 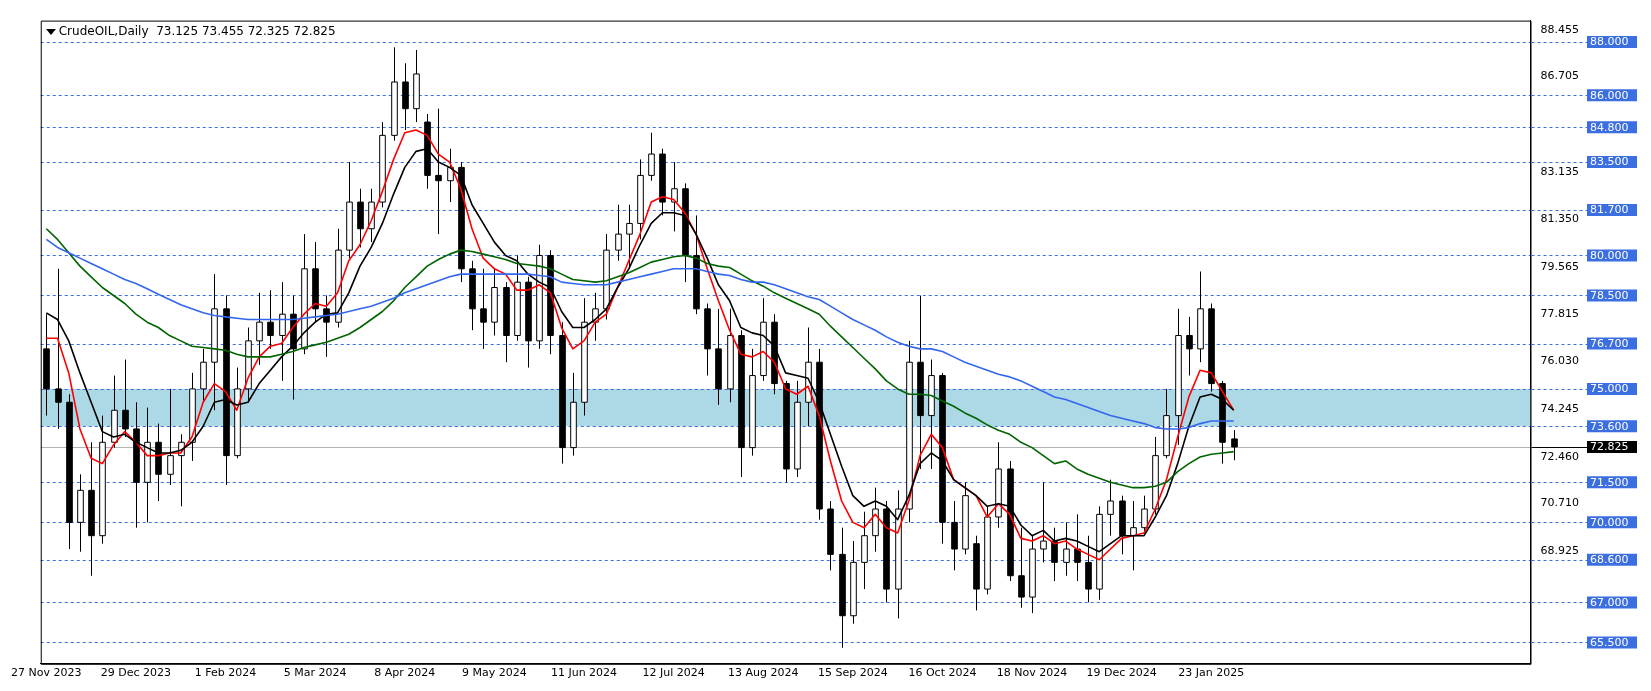 What do you see at coordinates (1032, 673) in the screenshot?
I see `x-tick-label: 18 Nov 2024` at bounding box center [1032, 673].